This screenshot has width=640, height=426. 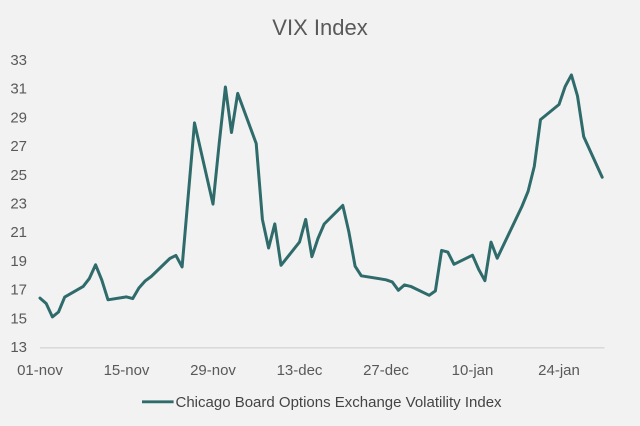 What do you see at coordinates (18, 347) in the screenshot?
I see `svg-text: 13` at bounding box center [18, 347].